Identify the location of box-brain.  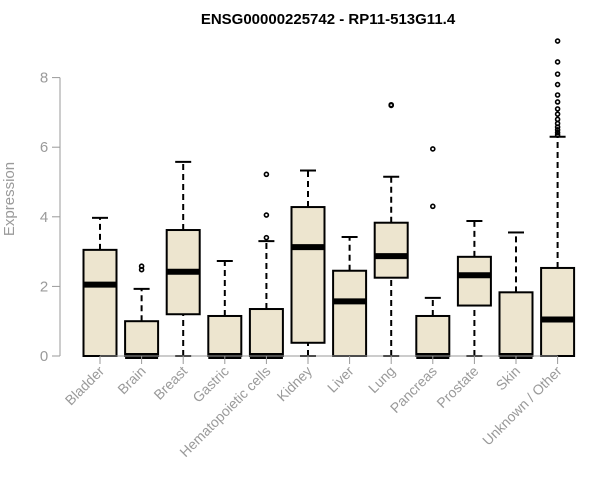
(142, 311).